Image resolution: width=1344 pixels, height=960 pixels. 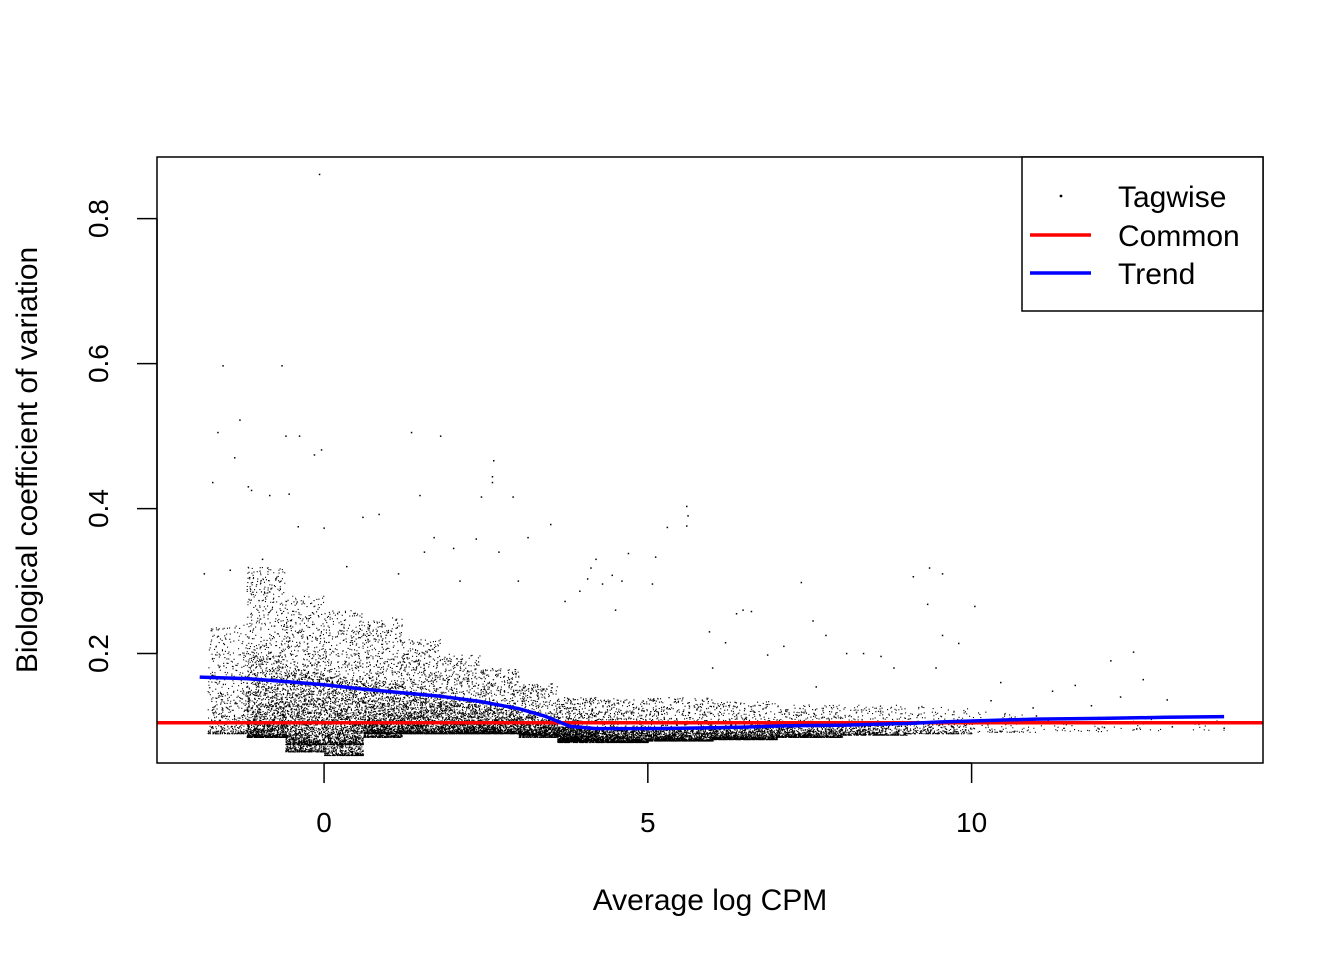 What do you see at coordinates (1156, 274) in the screenshot?
I see `legend-trend-label: Trend` at bounding box center [1156, 274].